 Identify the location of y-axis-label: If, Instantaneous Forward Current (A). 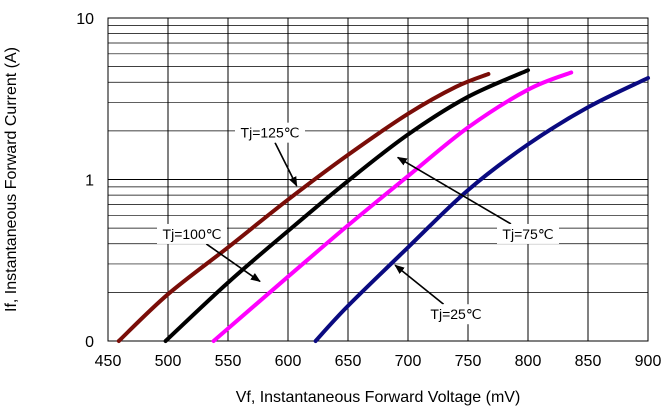
(11, 179).